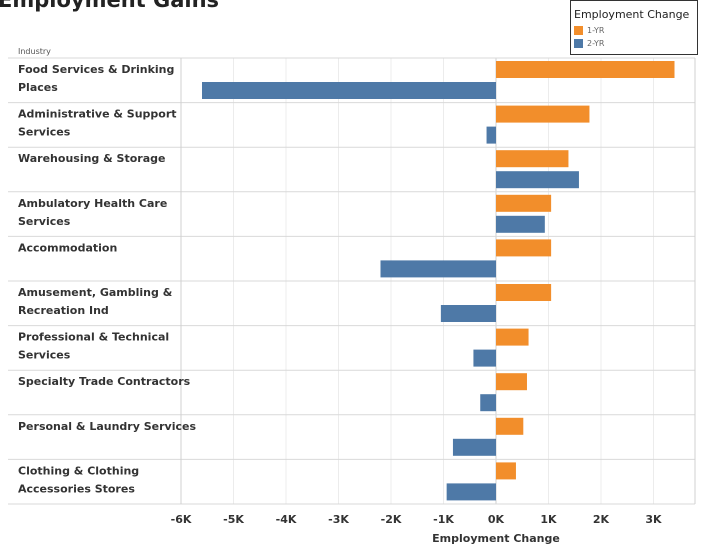 The image size is (702, 547). Describe the element at coordinates (653, 519) in the screenshot. I see `x-tick-label: 3K` at that location.